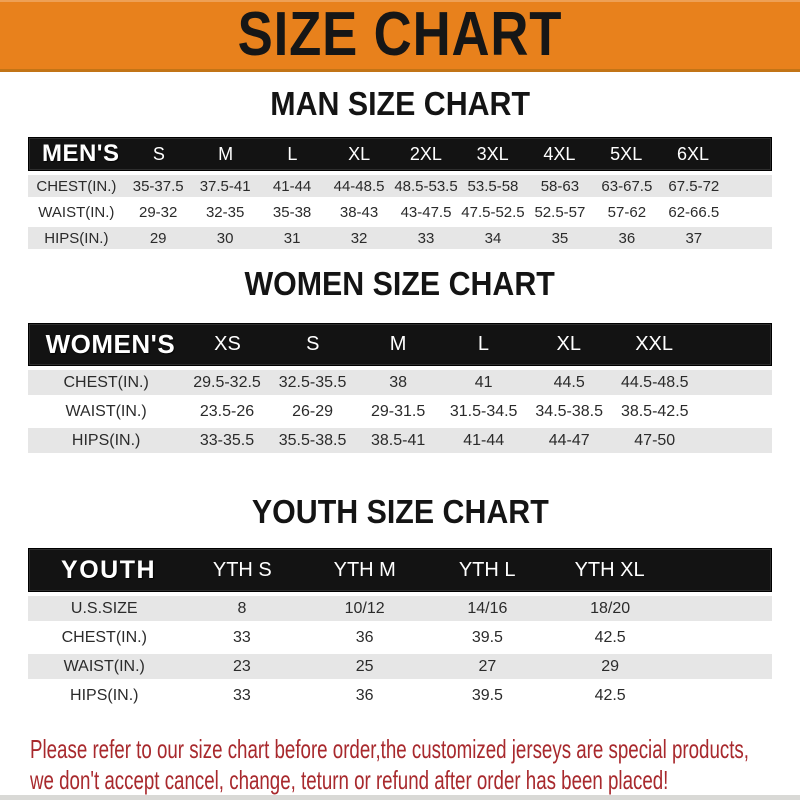 Image resolution: width=800 pixels, height=800 pixels. I want to click on column-header: YTH M, so click(364, 569).